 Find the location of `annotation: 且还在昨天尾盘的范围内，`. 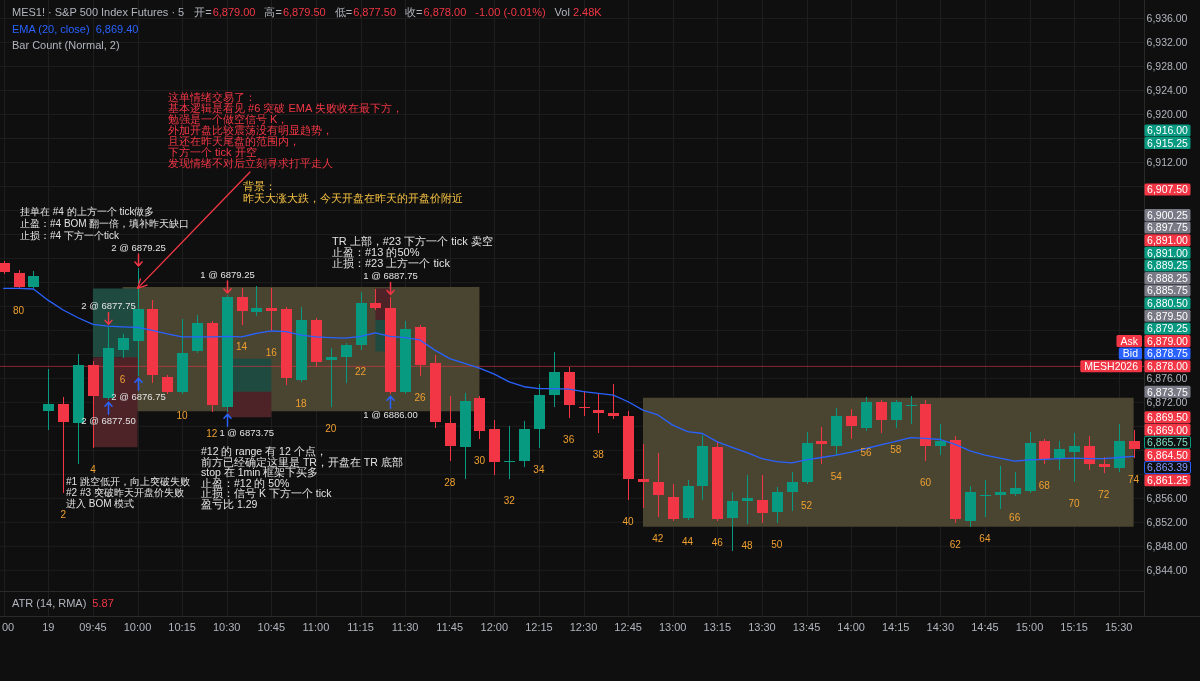

annotation: 且还在昨天尾盘的范围内， is located at coordinates (234, 141).